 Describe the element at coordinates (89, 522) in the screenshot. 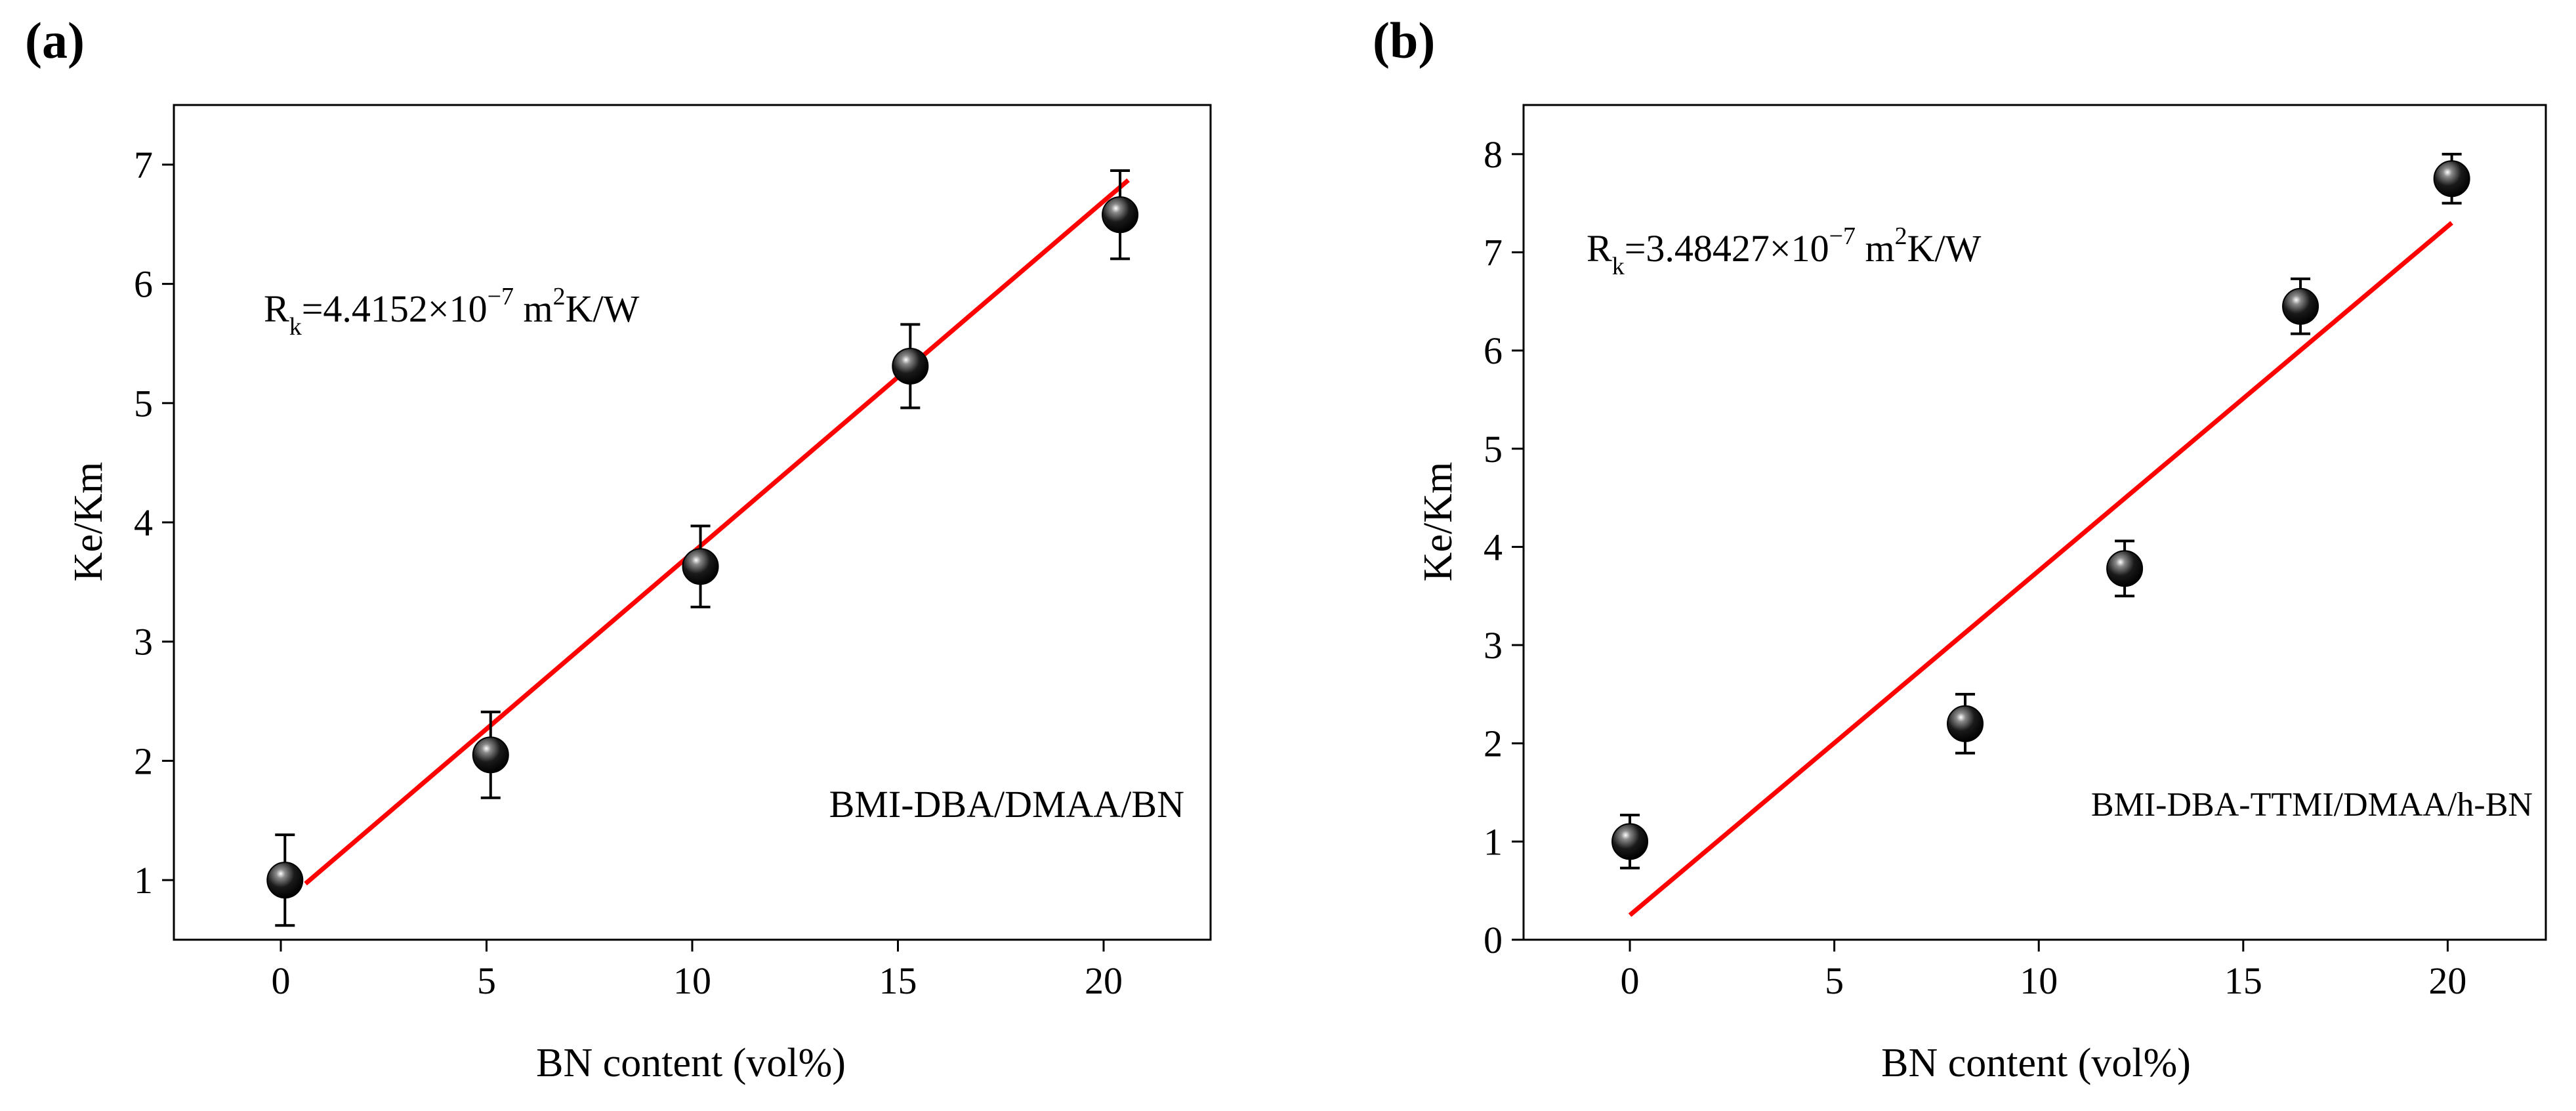

I see `y-axis-title-a: Ke/Km` at that location.